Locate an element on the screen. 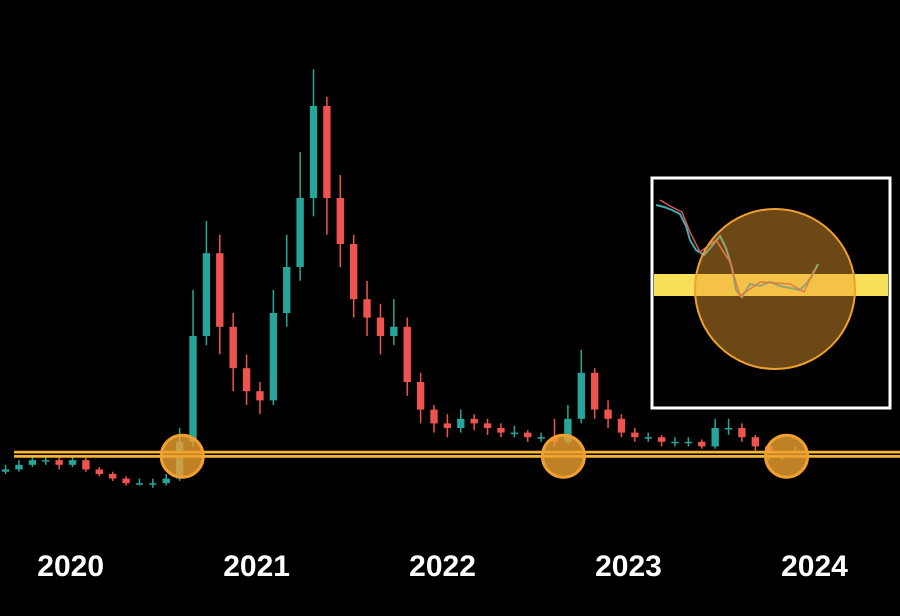  inset is located at coordinates (771, 293).